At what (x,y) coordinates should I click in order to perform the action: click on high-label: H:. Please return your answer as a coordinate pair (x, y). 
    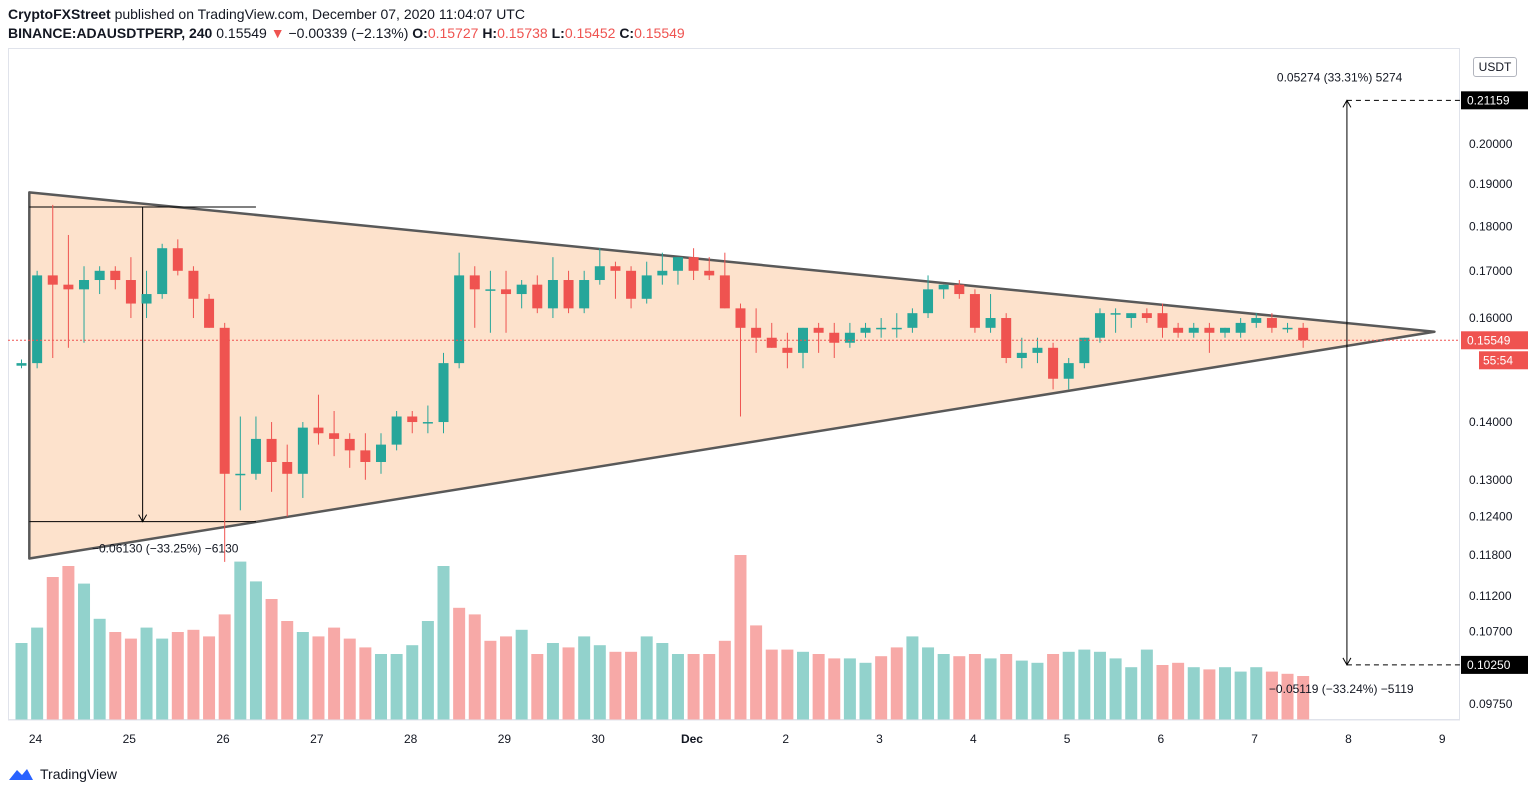
    Looking at the image, I should click on (490, 33).